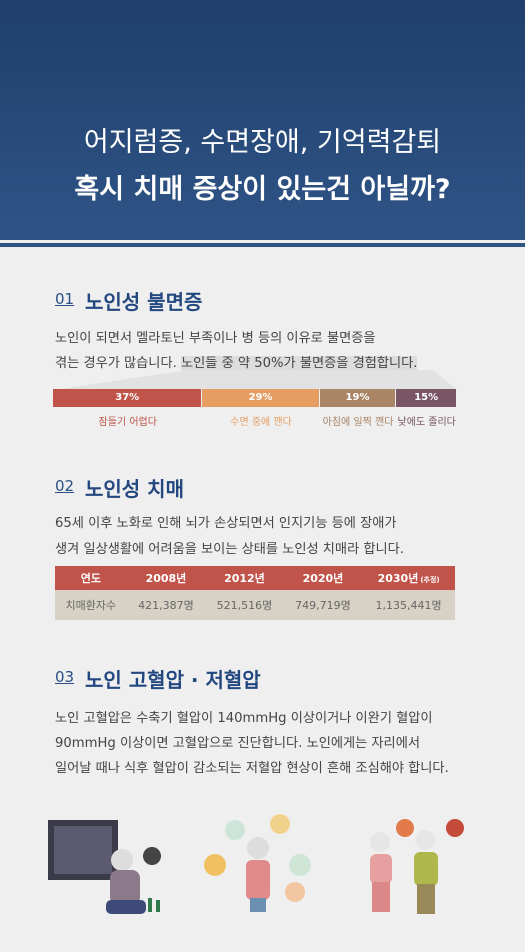  I want to click on table-header: 2012년, so click(244, 578).